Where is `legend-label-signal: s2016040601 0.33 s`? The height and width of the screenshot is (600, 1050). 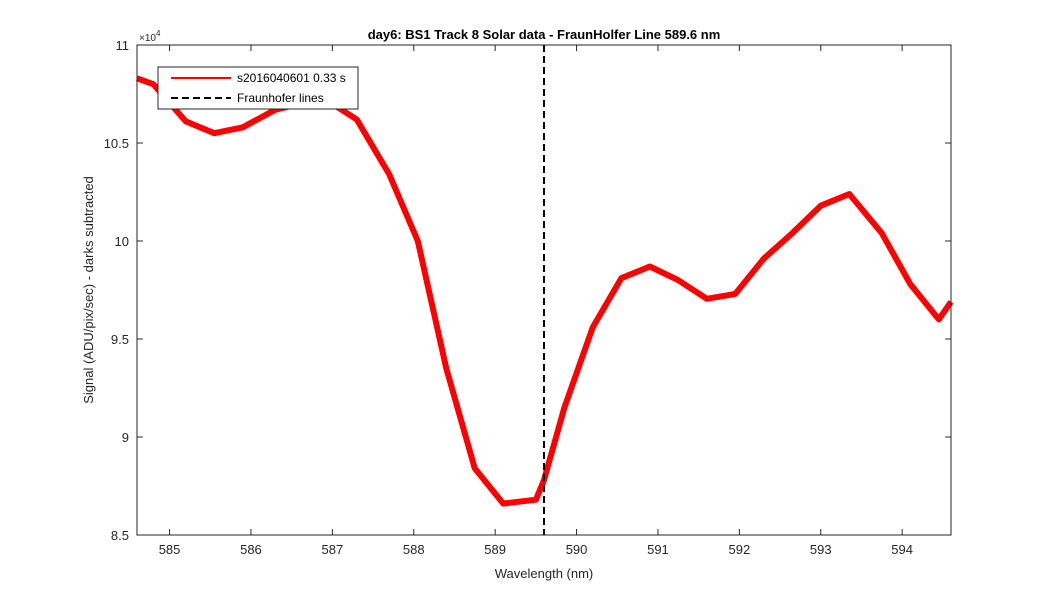 legend-label-signal: s2016040601 0.33 s is located at coordinates (291, 78).